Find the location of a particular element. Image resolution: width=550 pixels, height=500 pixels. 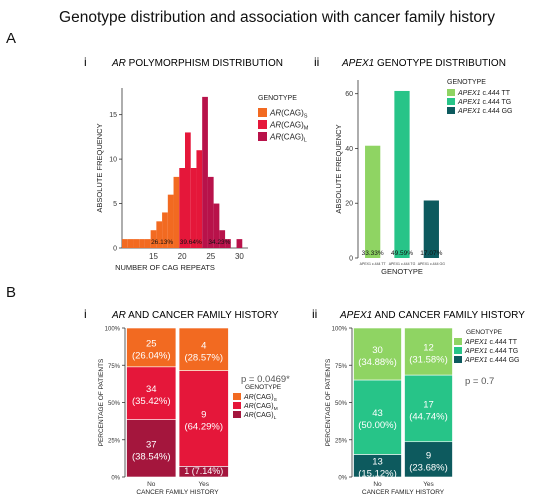

segment-percent-label: (26.04%) is located at coordinates (151, 355).